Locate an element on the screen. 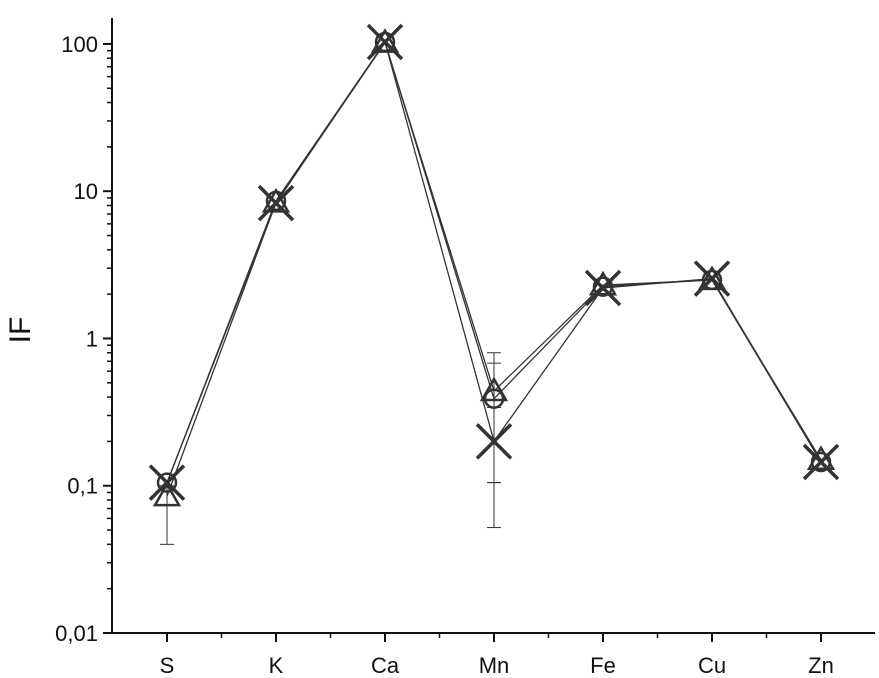 The width and height of the screenshot is (879, 678). y-tick-label: 100 is located at coordinates (79, 44).